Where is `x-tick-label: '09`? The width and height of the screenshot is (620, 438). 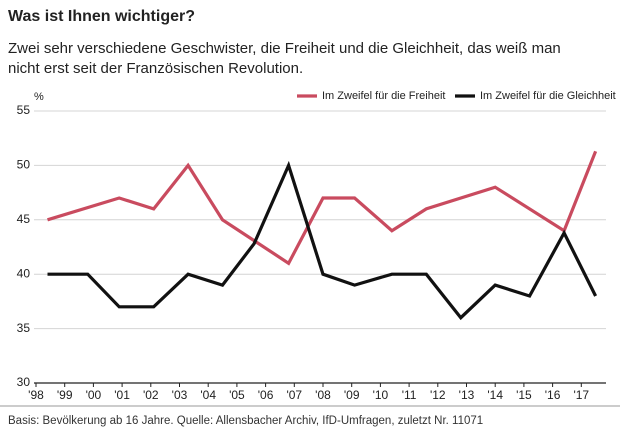
x-tick-label: '09 is located at coordinates (352, 395).